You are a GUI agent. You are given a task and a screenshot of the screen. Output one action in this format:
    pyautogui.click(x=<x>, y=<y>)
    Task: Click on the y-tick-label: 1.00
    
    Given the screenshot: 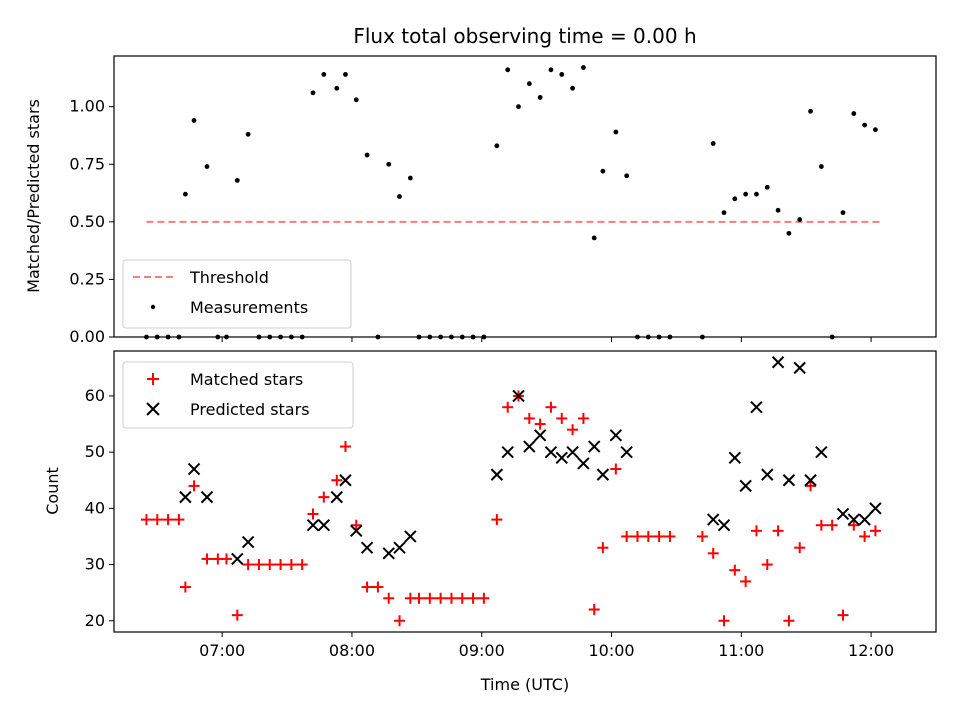 What is the action you would take?
    pyautogui.click(x=87, y=106)
    